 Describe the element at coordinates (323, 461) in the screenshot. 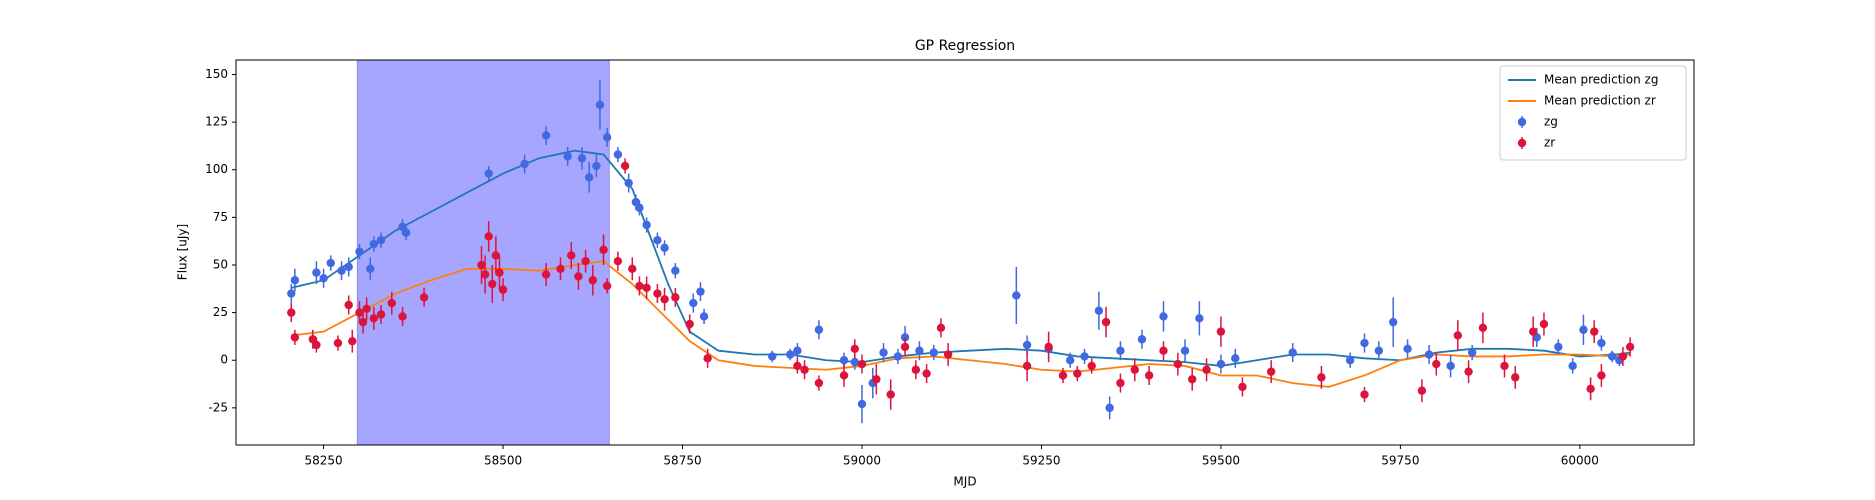

I see `x-tick-label: 58250` at that location.